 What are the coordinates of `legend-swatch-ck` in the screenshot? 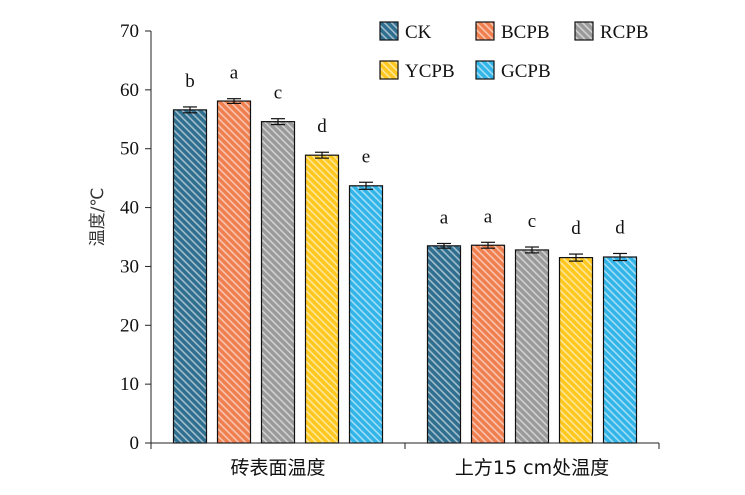 It's located at (389, 31).